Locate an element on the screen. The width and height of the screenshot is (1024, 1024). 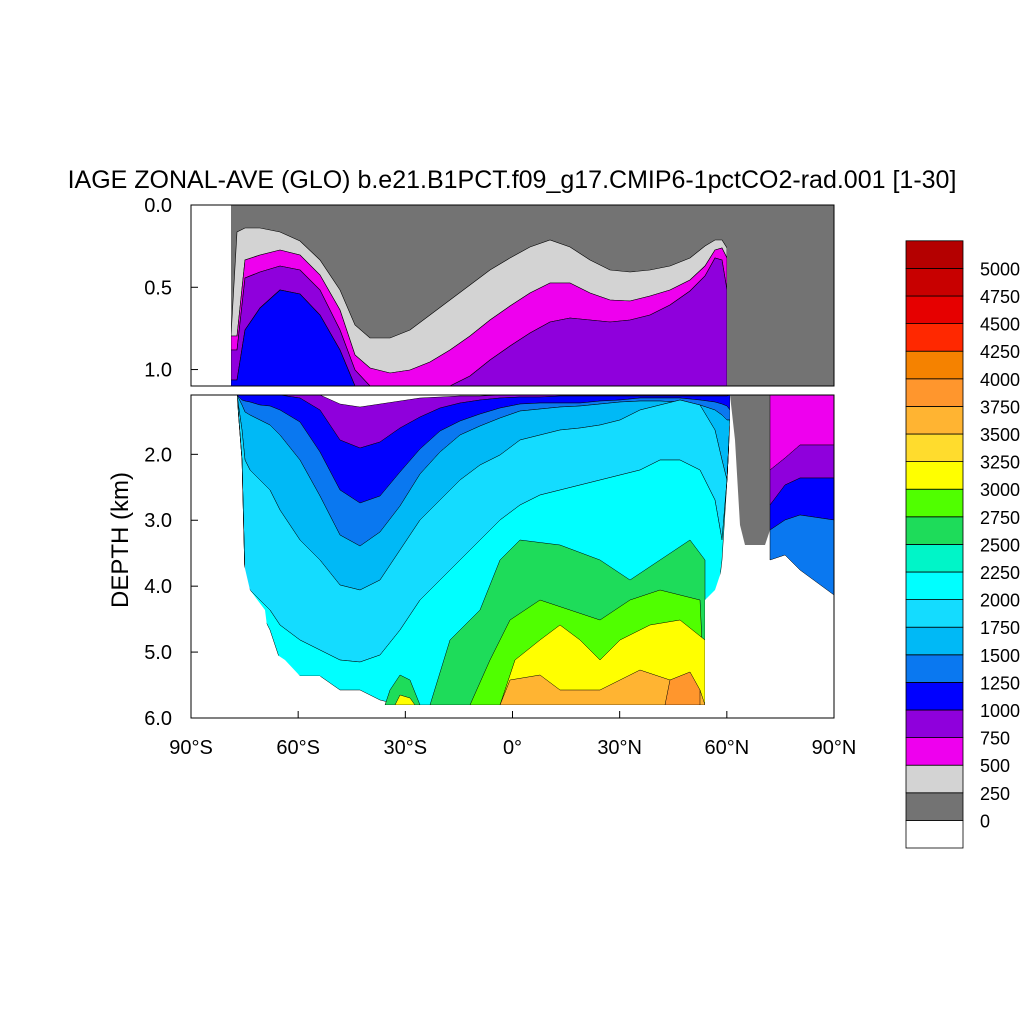
bathymetry-mask-north is located at coordinates (767, 556).